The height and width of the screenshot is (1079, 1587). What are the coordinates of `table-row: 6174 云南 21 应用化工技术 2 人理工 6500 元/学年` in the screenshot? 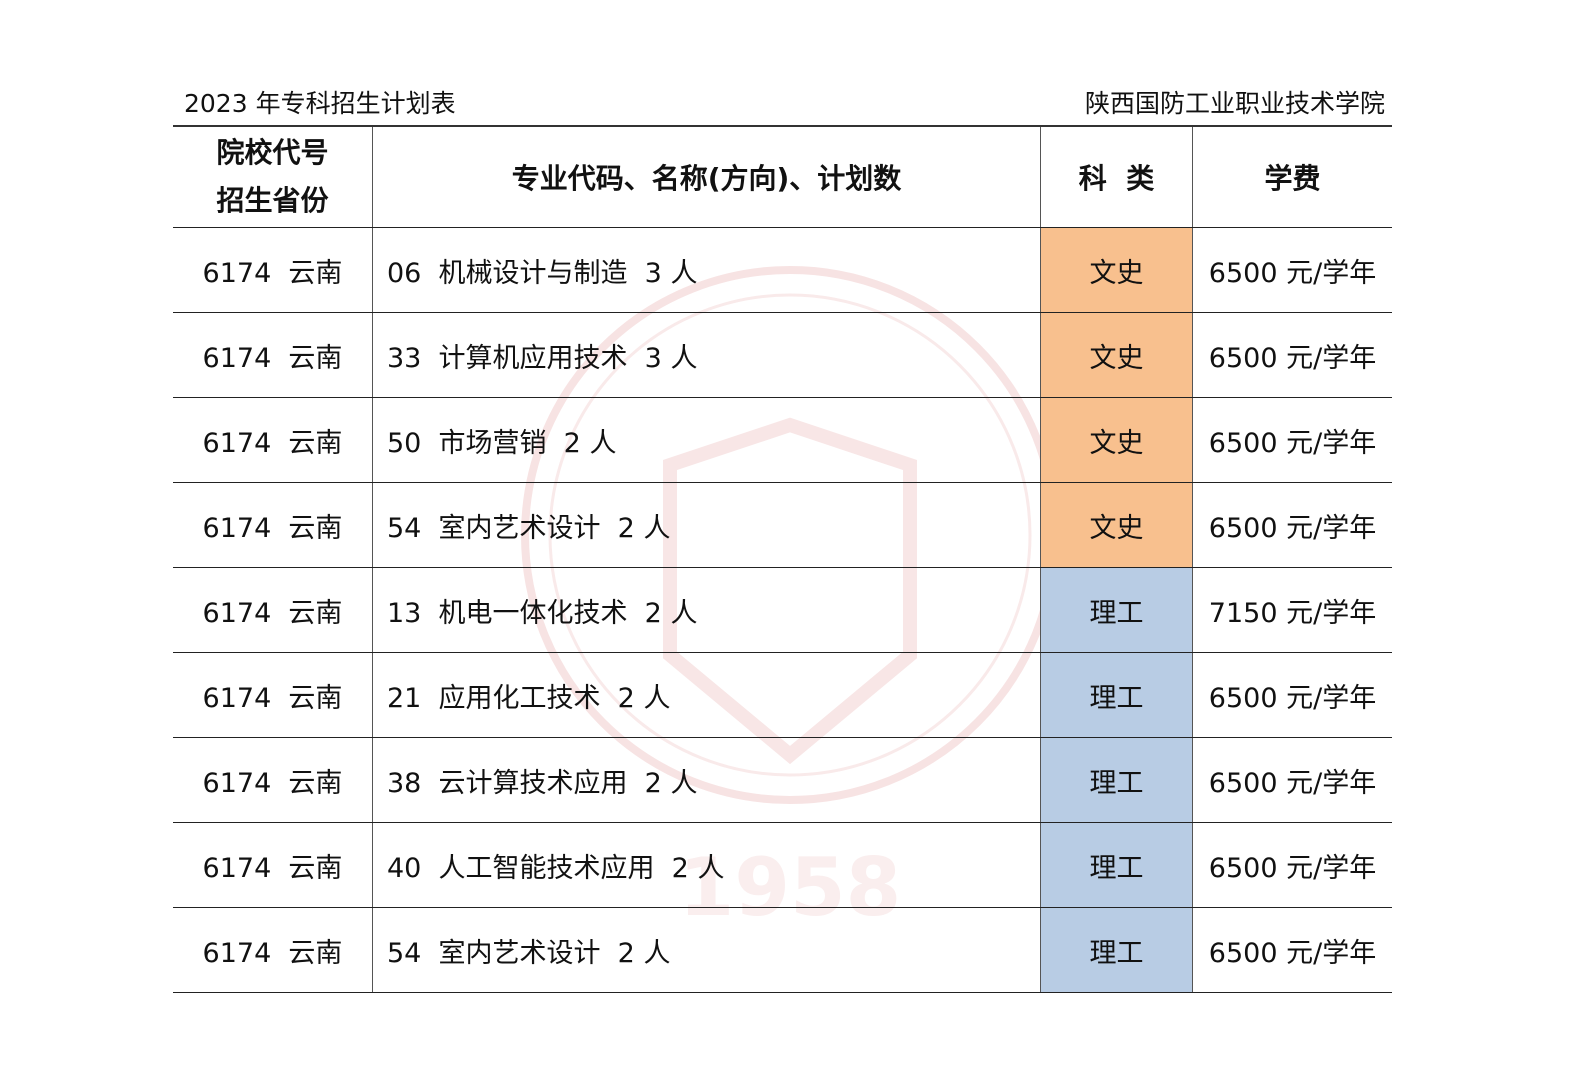 It's located at (782, 695).